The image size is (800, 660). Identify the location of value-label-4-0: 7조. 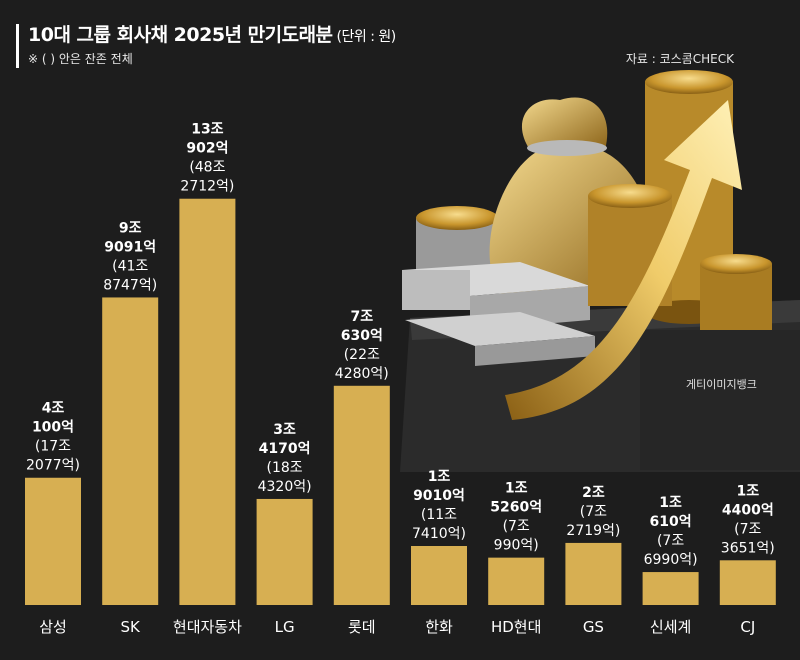
(361, 317).